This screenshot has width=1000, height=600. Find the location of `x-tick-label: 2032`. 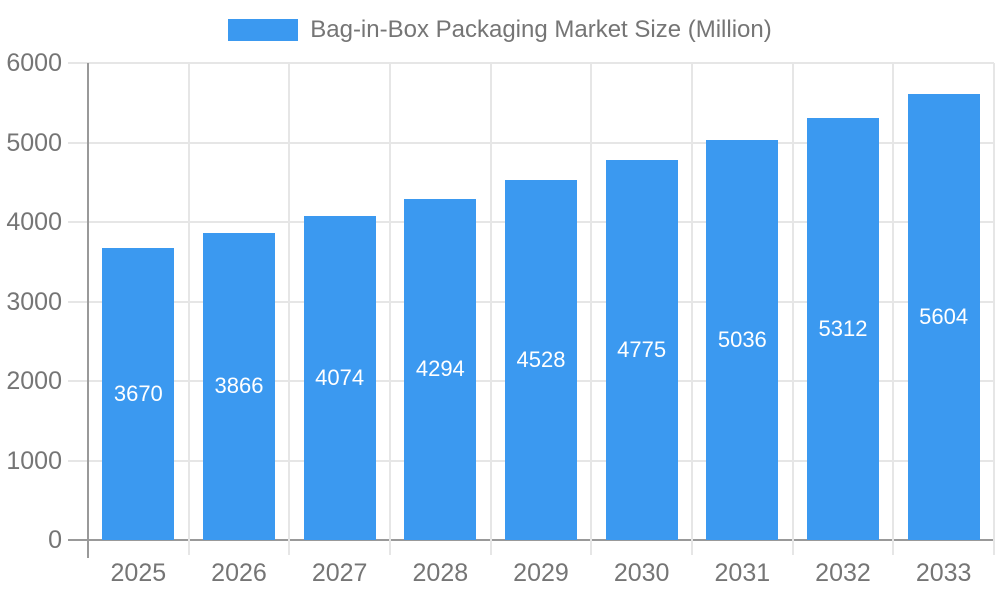

x-tick-label: 2032 is located at coordinates (843, 573).